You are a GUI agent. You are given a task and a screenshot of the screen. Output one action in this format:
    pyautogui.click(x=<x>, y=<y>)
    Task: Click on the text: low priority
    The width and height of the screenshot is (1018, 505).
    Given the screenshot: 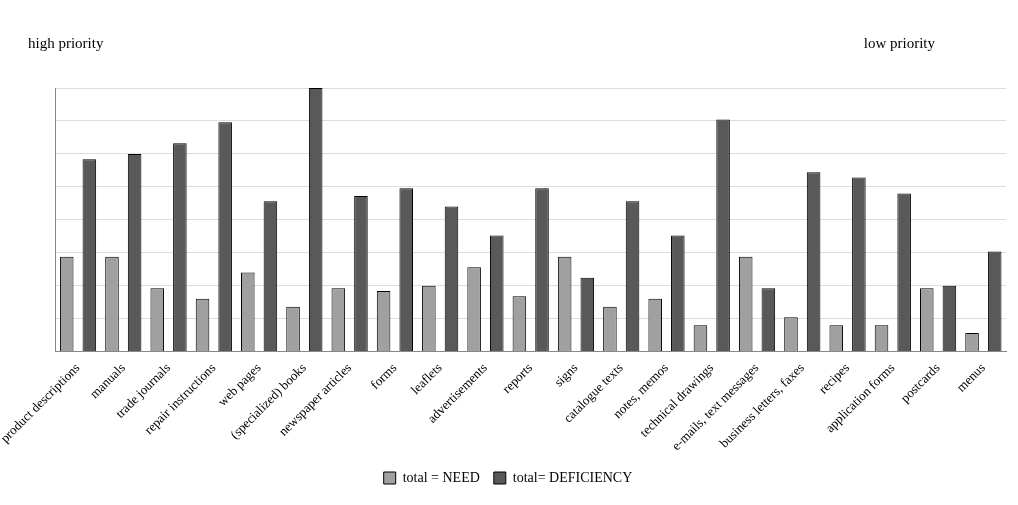 What is the action you would take?
    pyautogui.click(x=899, y=42)
    